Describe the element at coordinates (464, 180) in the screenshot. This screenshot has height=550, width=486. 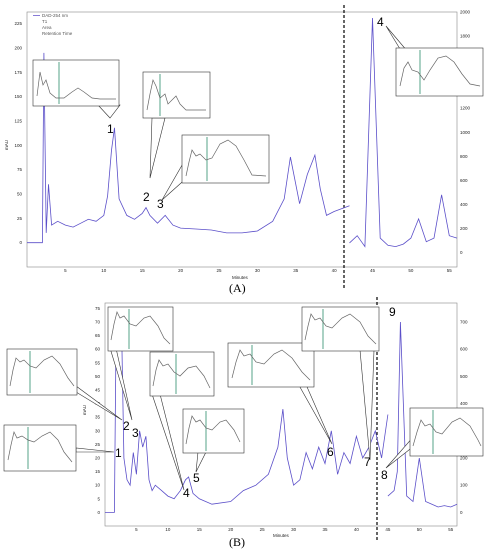
I see `panel-a-y-right-tick-label: 600` at that location.